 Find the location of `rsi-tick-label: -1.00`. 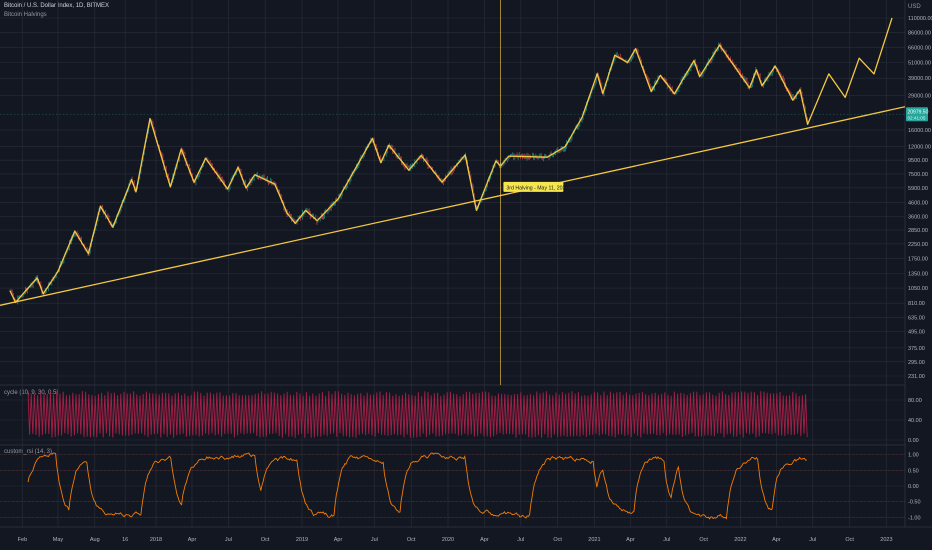

rsi-tick-label: -1.00 is located at coordinates (914, 518).